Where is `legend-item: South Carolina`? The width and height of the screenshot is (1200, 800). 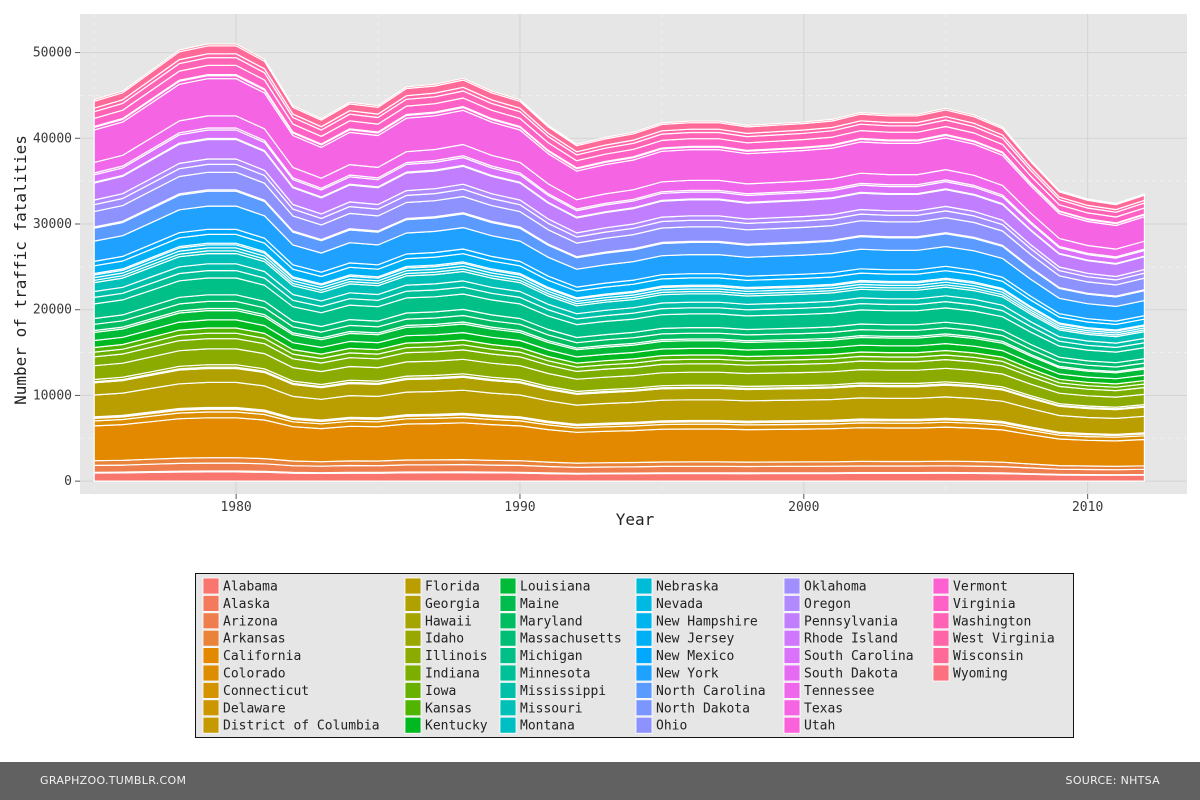 legend-item: South Carolina is located at coordinates (848, 655).